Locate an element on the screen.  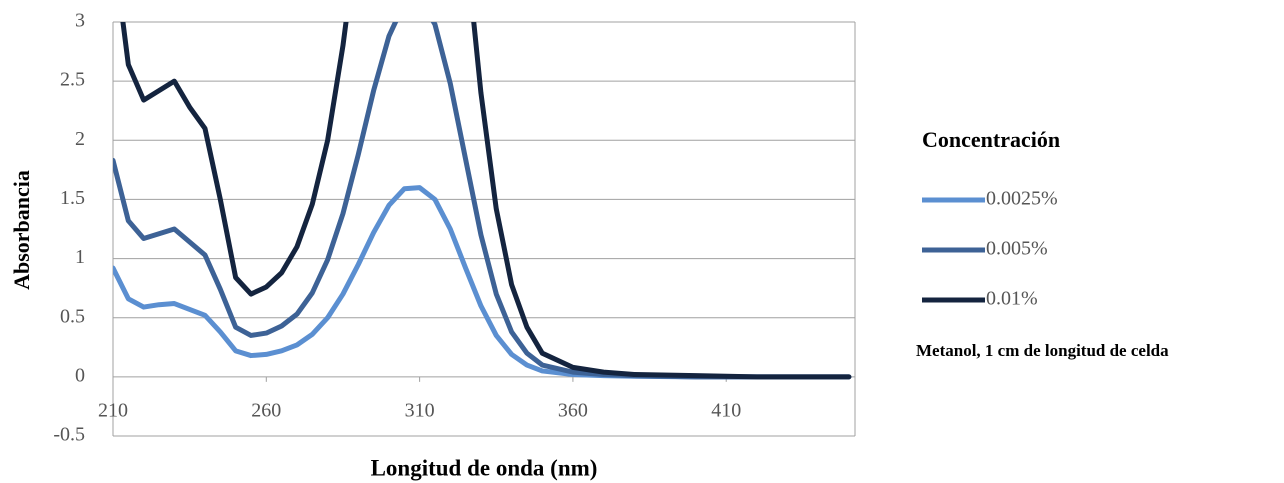
y-tick-label: 2.5 is located at coordinates (72, 80).